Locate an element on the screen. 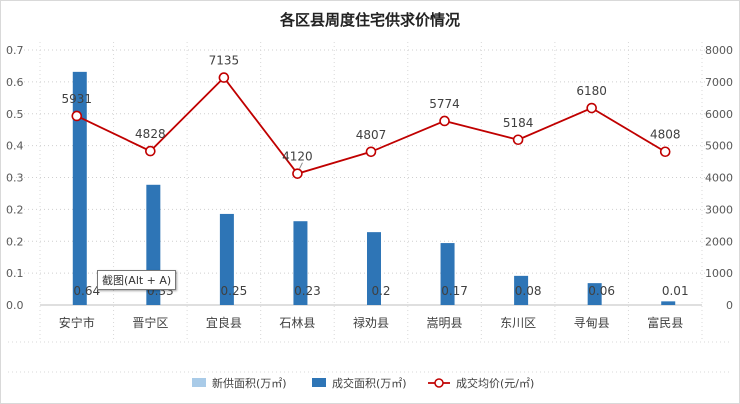 The height and width of the screenshot is (404, 740). category-label: 石林县 is located at coordinates (297, 323).